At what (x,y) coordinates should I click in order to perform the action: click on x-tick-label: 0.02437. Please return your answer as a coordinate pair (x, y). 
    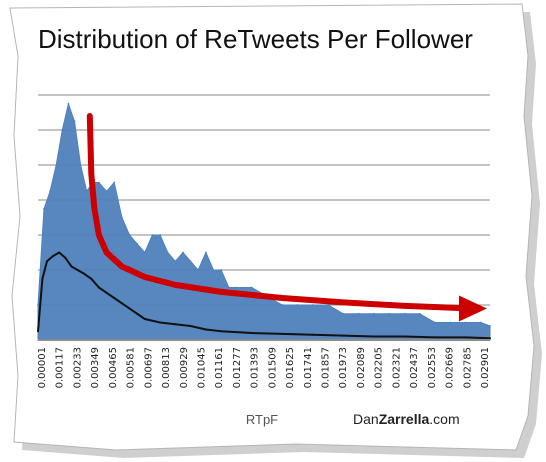
    Looking at the image, I should click on (414, 367).